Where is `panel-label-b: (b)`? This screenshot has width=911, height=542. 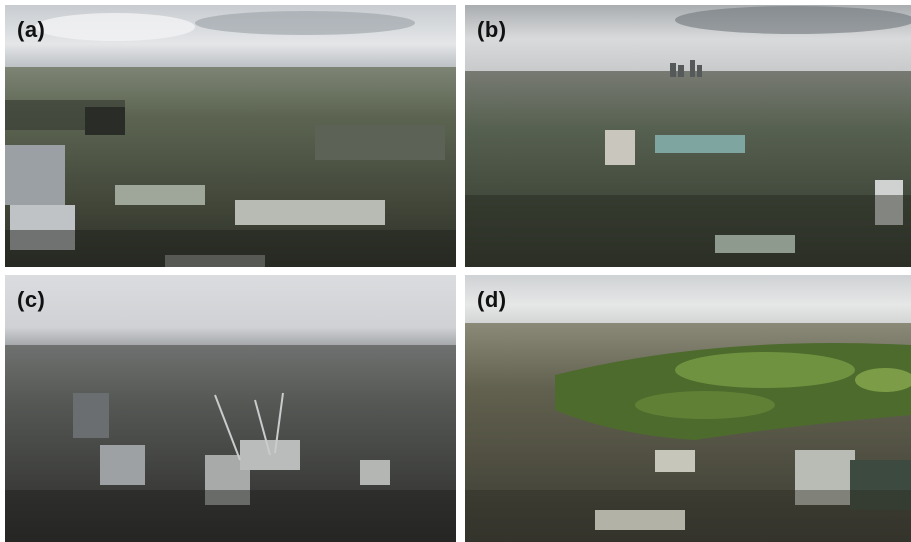
panel-label-b: (b) is located at coordinates (492, 29).